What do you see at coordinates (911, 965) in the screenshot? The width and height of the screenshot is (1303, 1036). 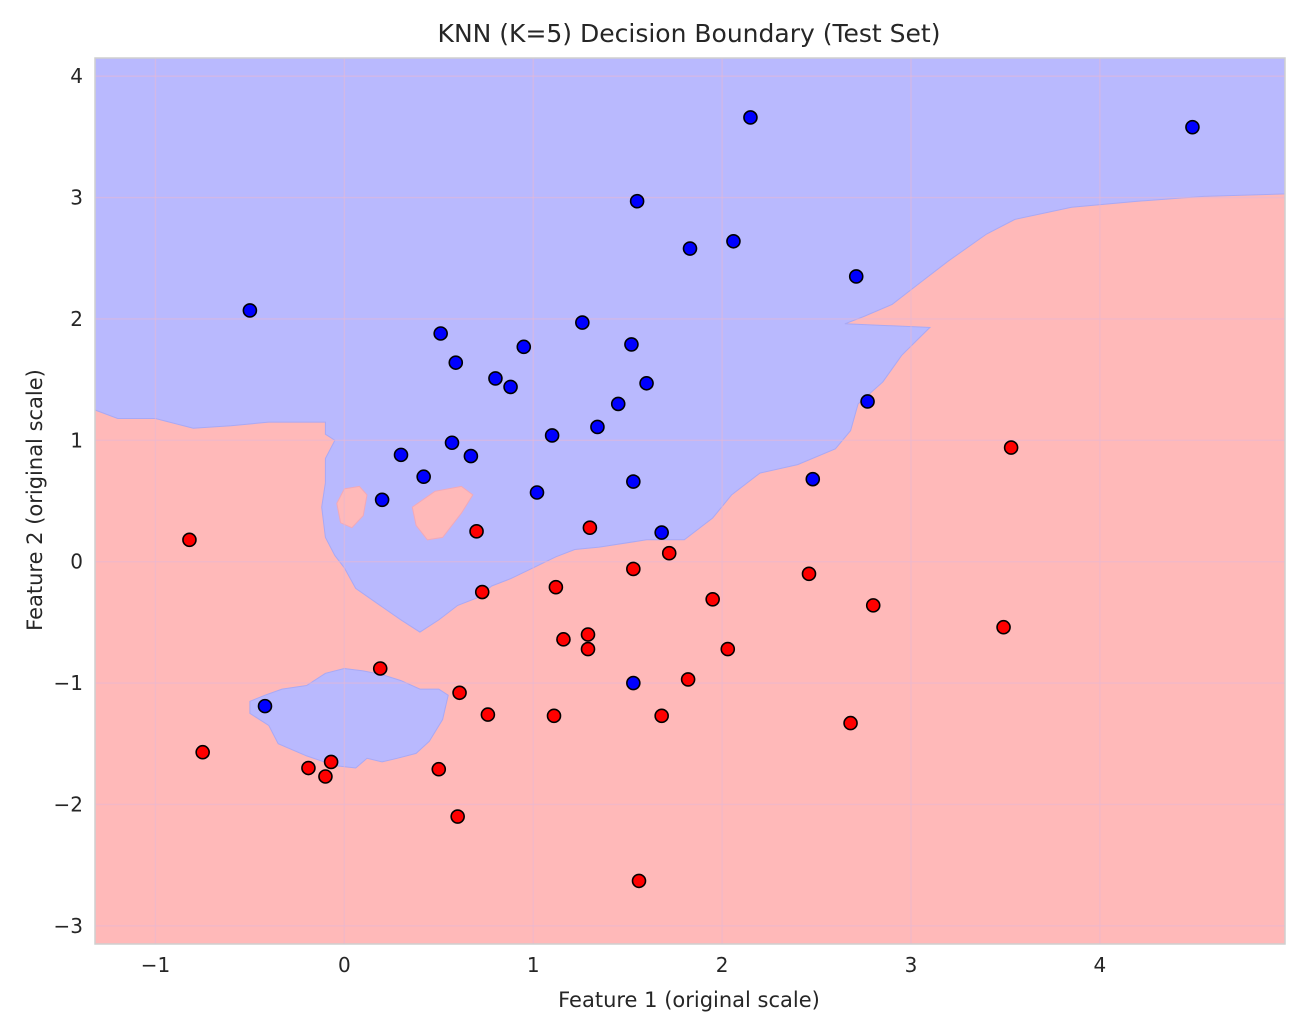 I see `x-tick-label: 3` at bounding box center [911, 965].